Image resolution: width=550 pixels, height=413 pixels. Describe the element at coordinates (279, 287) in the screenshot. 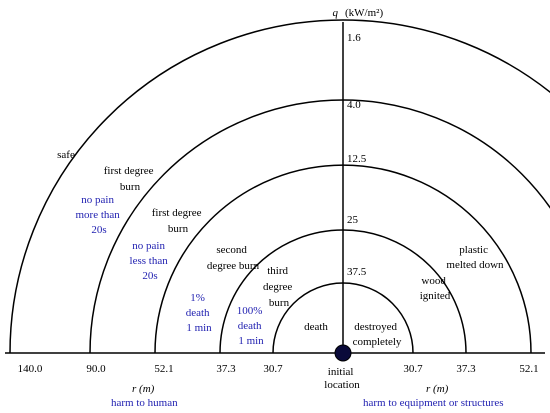

I see `zone-label-third-degree-burn: third degree burn` at that location.